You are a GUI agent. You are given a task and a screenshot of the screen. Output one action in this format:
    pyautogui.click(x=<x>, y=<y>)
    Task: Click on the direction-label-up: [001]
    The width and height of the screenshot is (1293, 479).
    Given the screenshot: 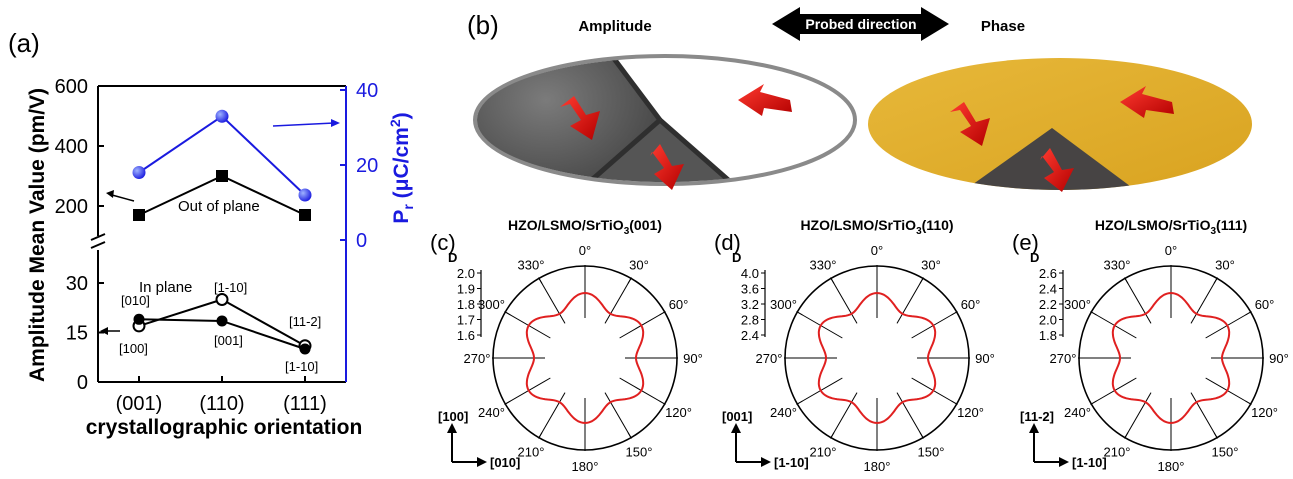 What is the action you would take?
    pyautogui.click(x=737, y=416)
    